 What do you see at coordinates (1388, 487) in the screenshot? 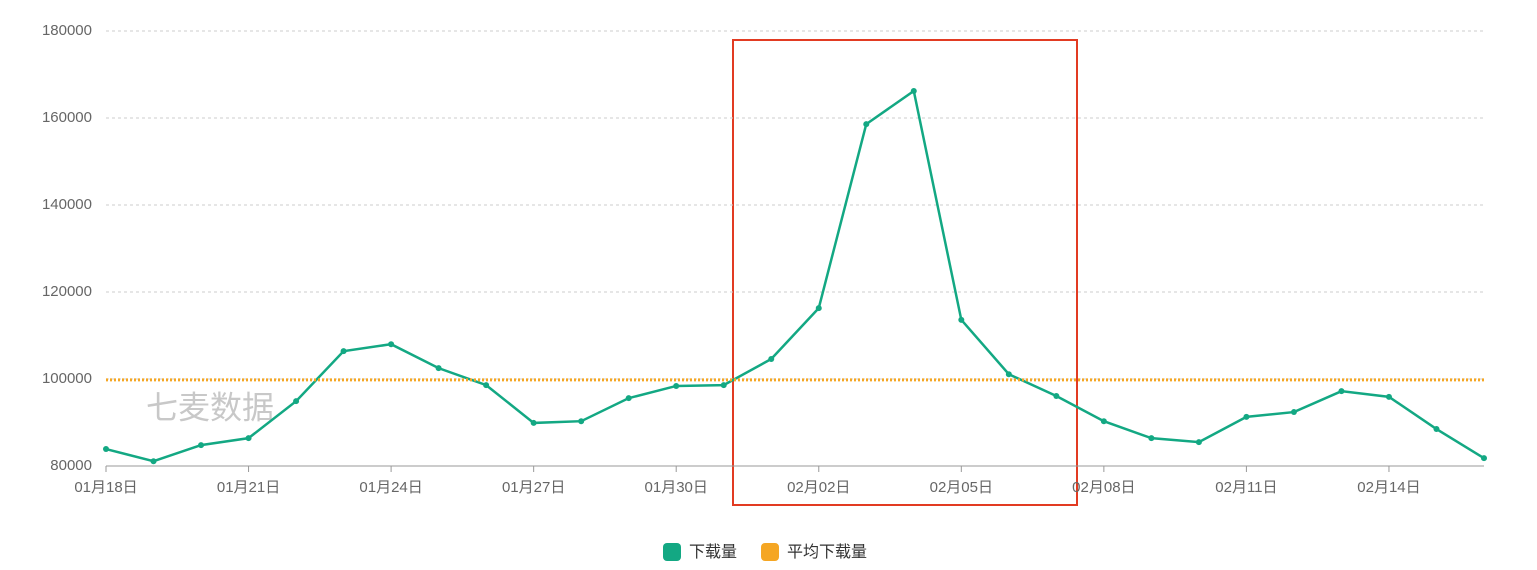
I see `x-tick-label: 02月14日` at bounding box center [1388, 487].